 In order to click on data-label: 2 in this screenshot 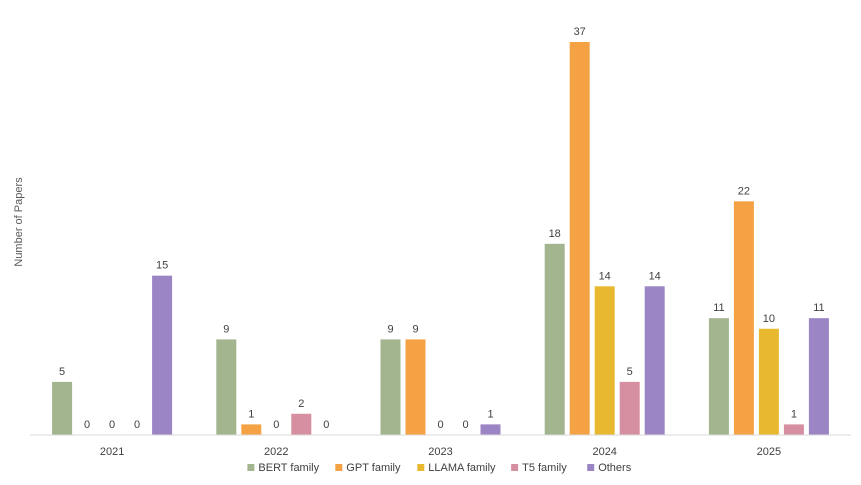, I will do `click(301, 404)`.